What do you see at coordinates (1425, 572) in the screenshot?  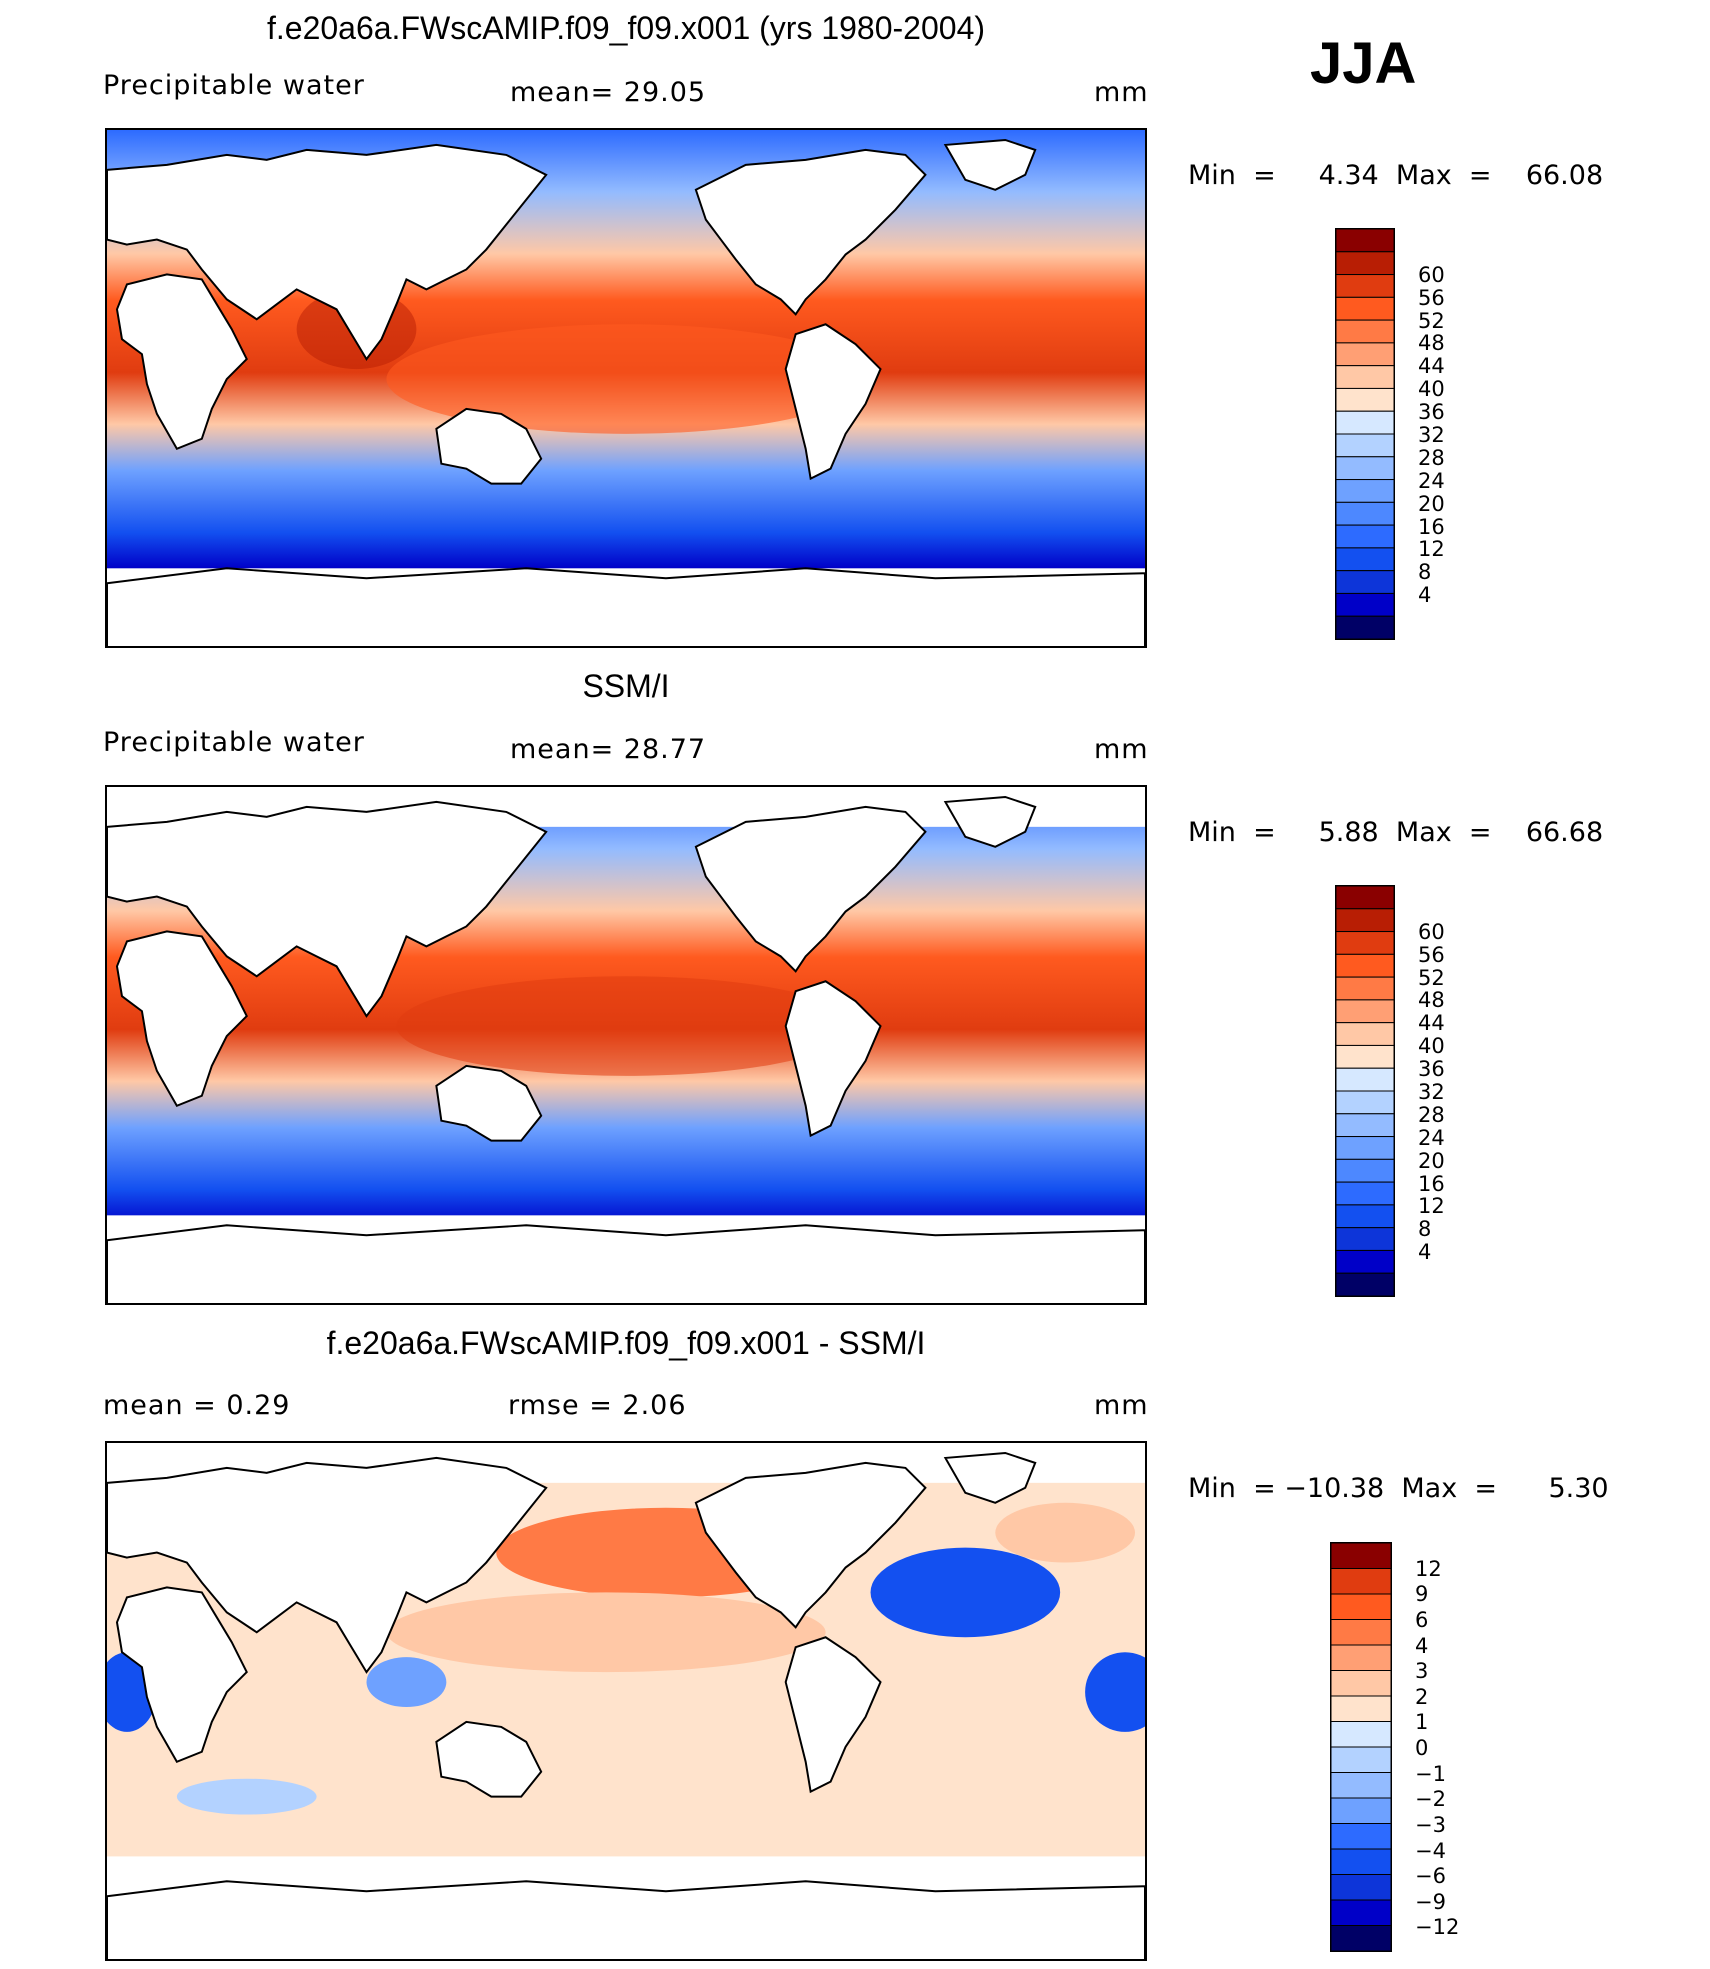 I see `colorbar-tick-label: 8` at bounding box center [1425, 572].